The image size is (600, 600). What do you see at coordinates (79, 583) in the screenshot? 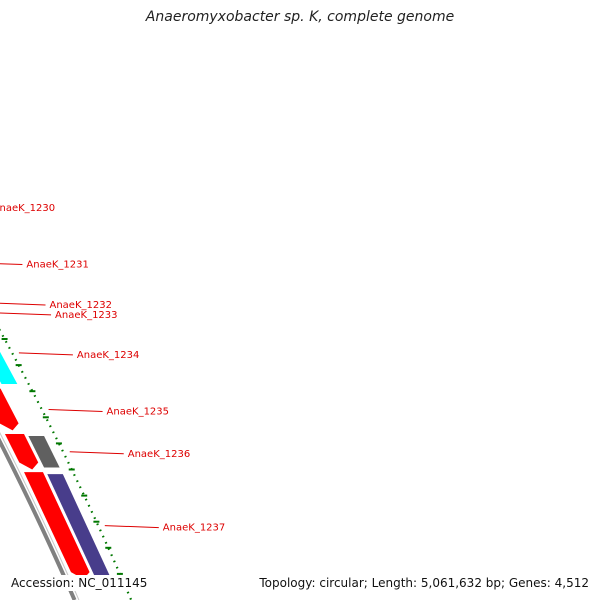
I see `accession-text: Accession: NC_011145` at bounding box center [79, 583].